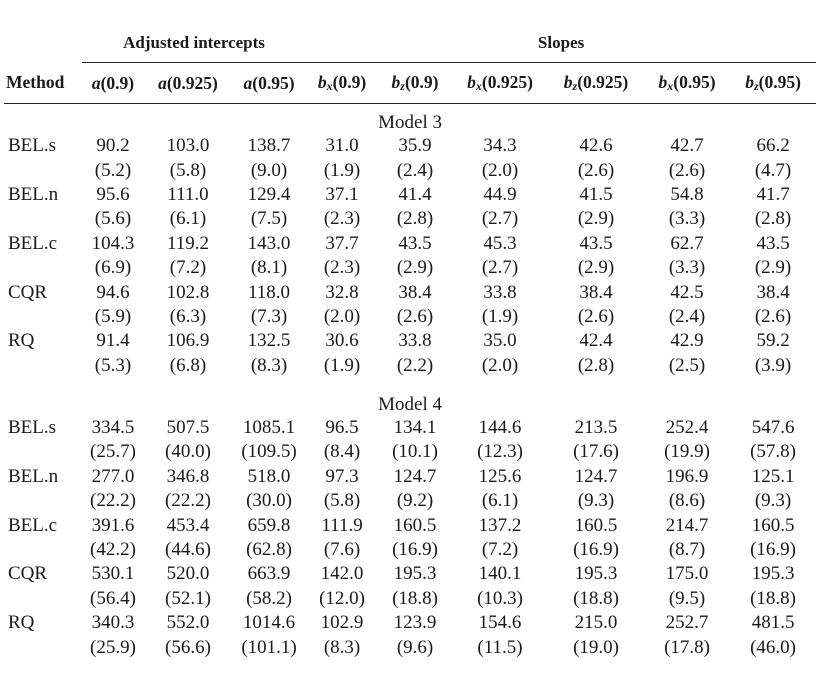 The width and height of the screenshot is (820, 680). Describe the element at coordinates (188, 268) in the screenshot. I see `se-cell: (7.2)` at that location.